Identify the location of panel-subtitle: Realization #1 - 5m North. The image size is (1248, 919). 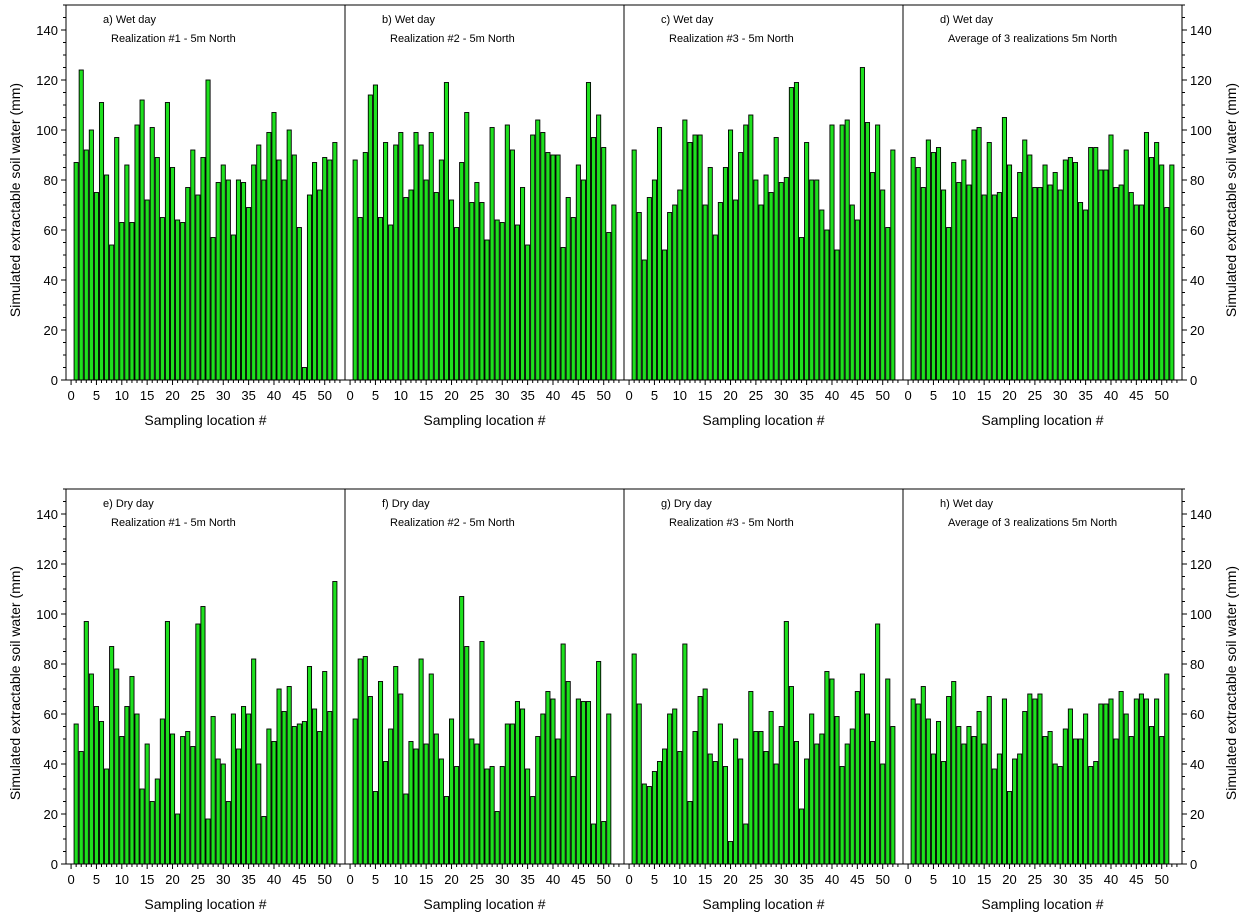
(173, 523).